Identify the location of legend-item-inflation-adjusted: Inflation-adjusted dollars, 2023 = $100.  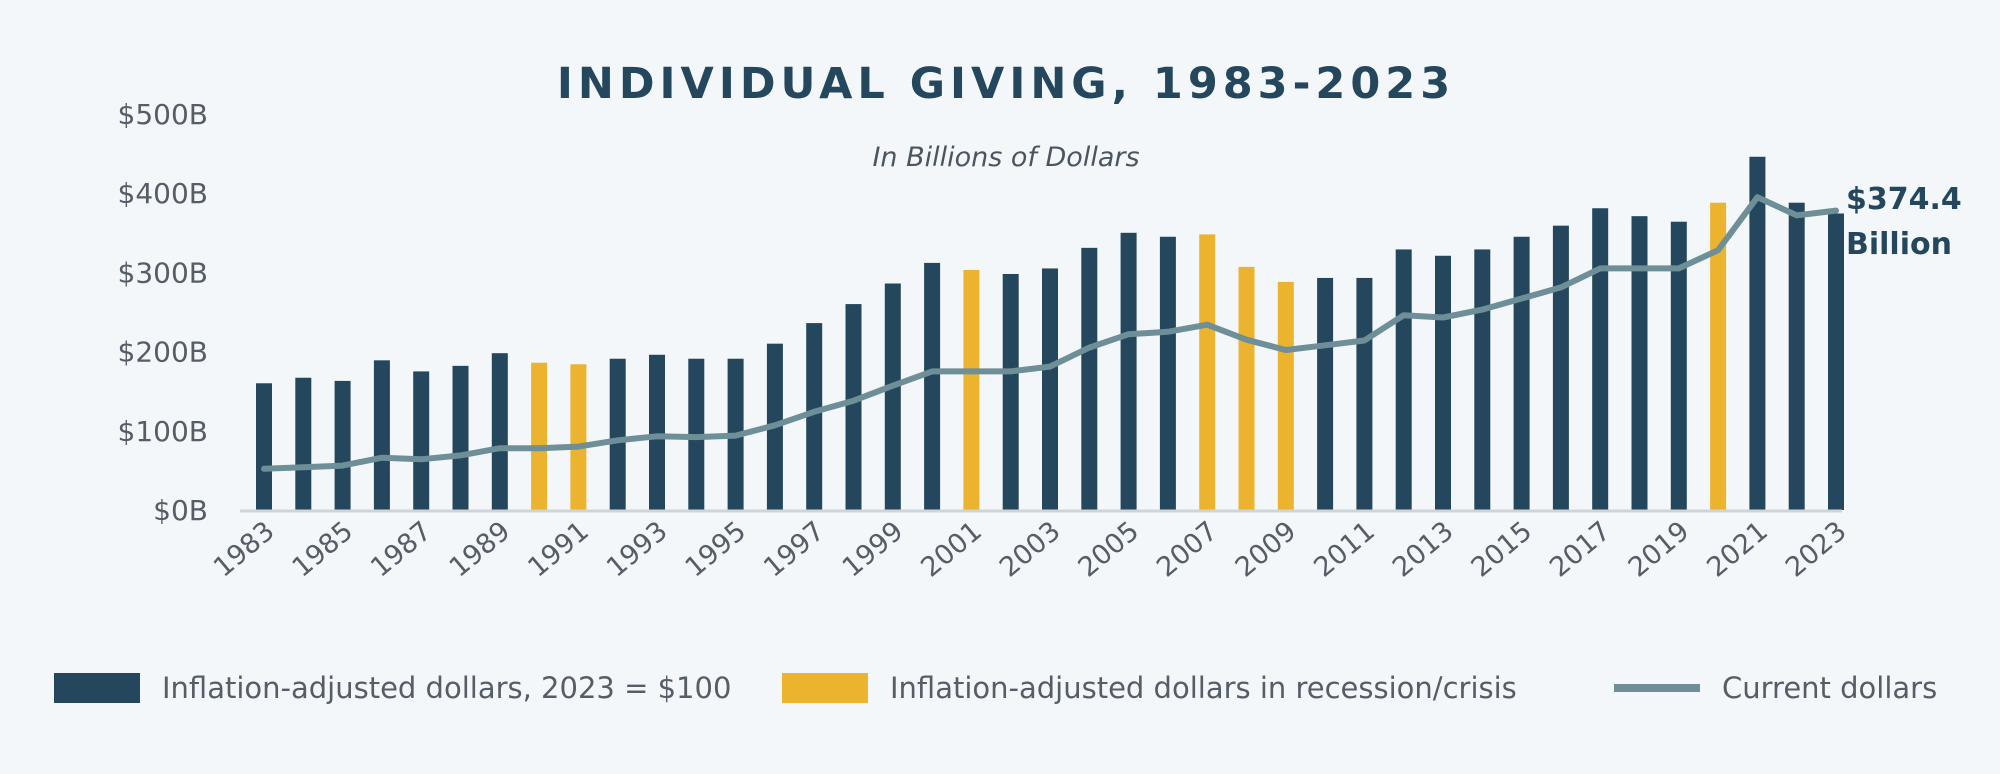
(392, 688).